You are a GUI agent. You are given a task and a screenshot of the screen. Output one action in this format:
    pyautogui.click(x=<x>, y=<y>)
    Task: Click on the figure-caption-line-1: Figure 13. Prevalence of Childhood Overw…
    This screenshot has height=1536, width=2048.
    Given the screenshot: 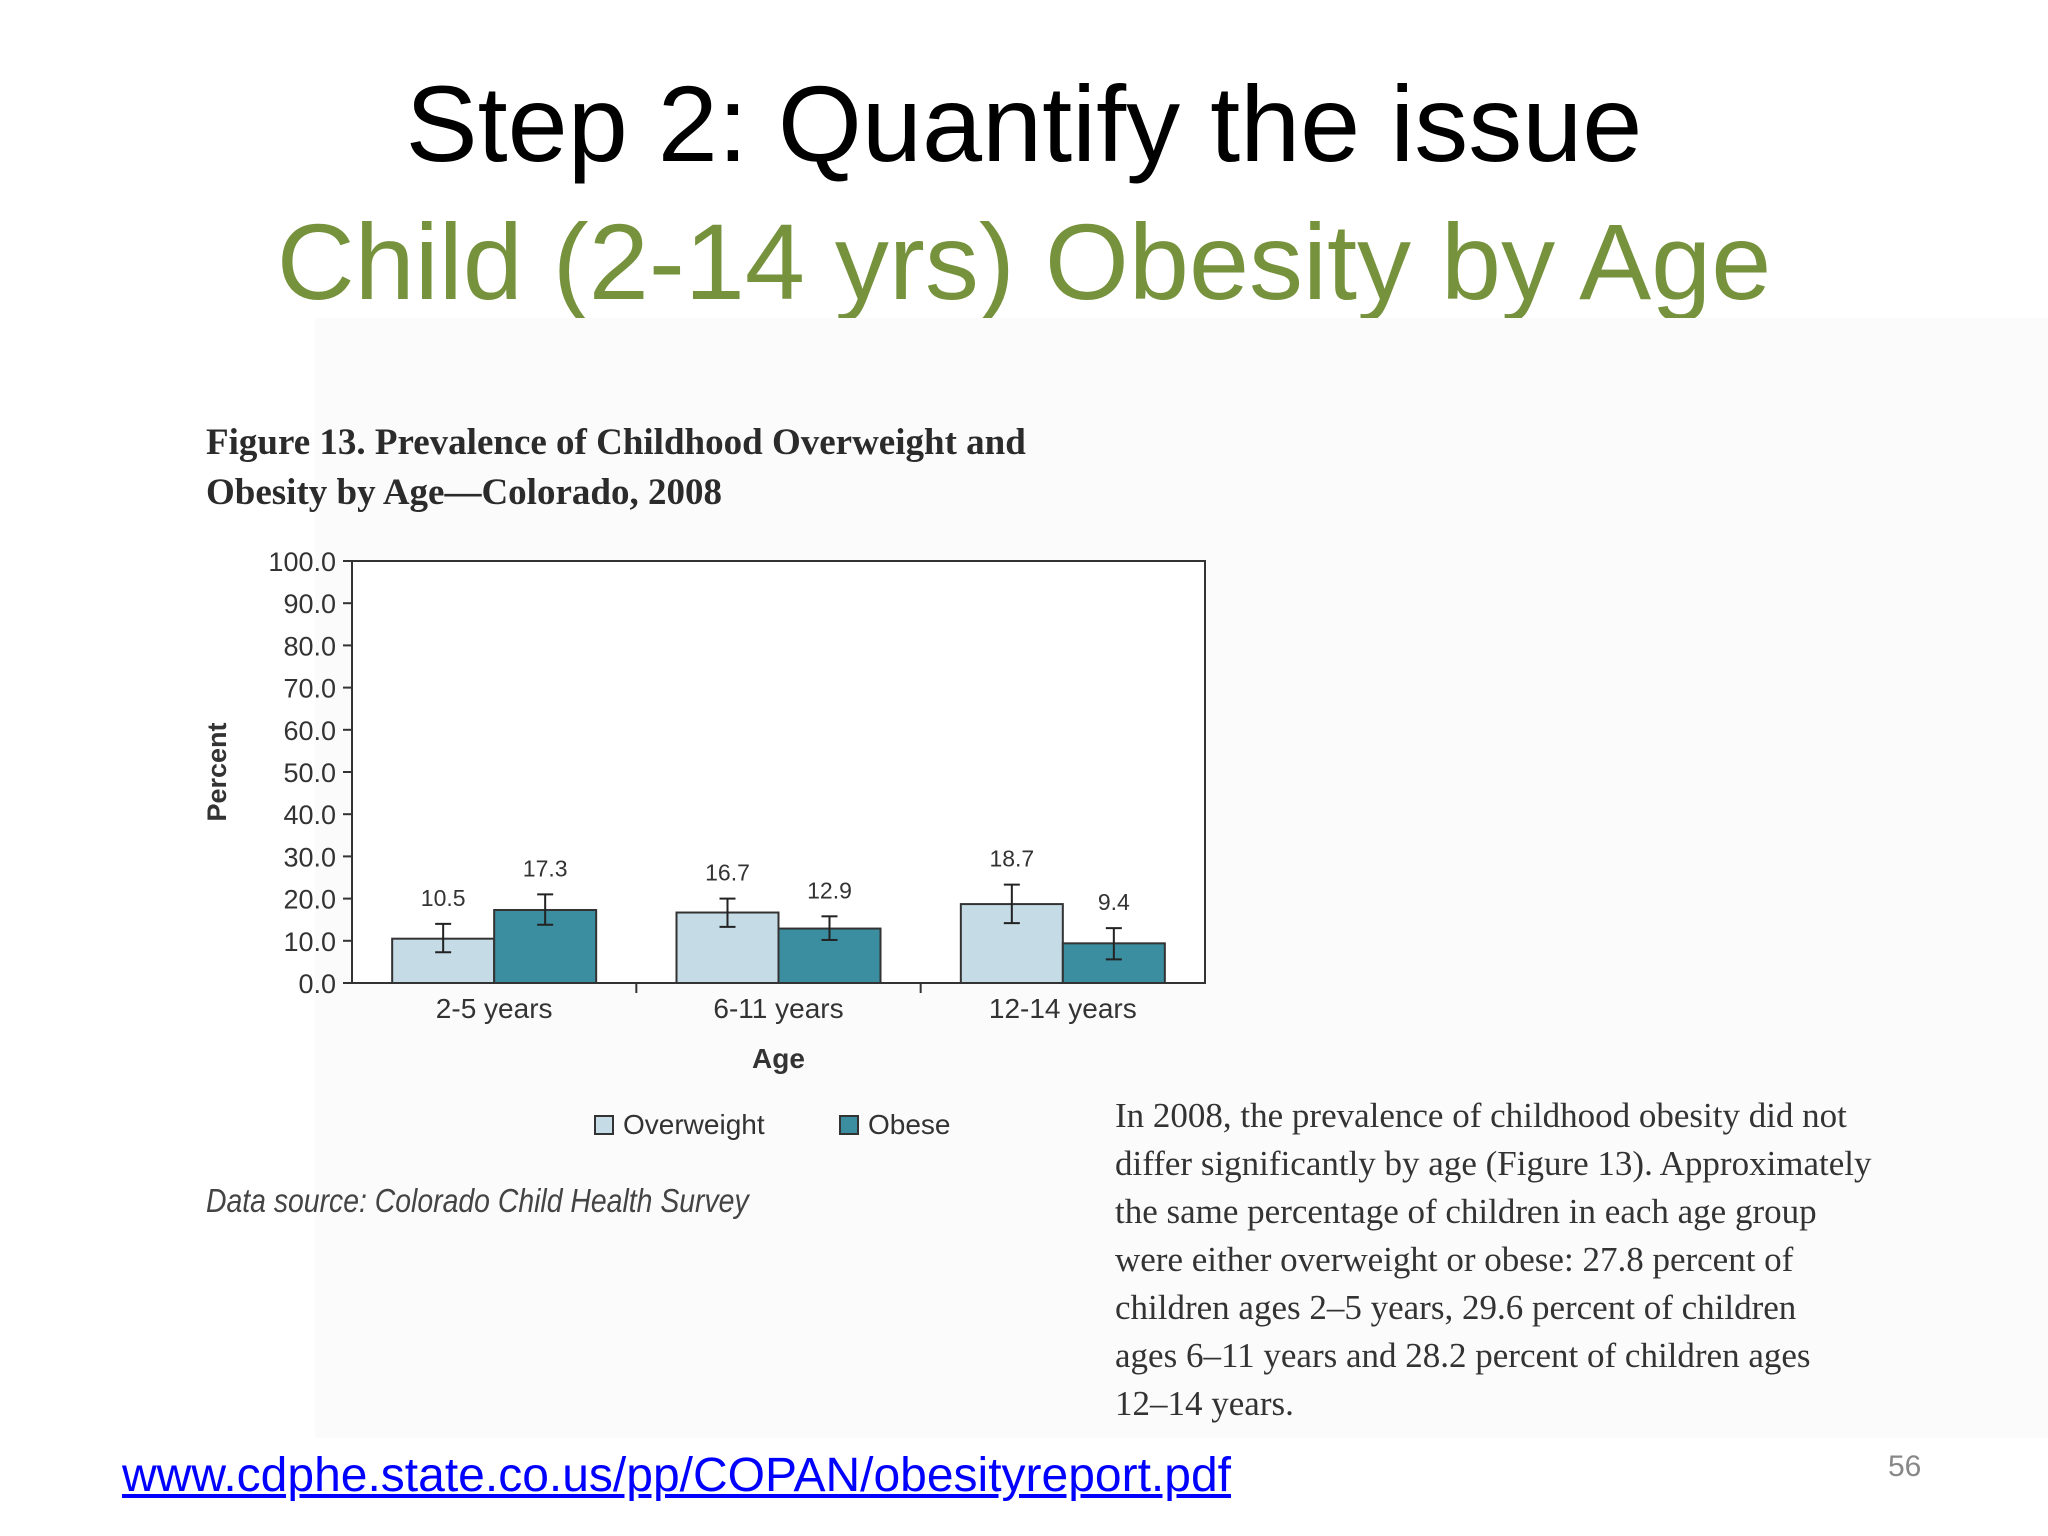 What is the action you would take?
    pyautogui.click(x=616, y=442)
    